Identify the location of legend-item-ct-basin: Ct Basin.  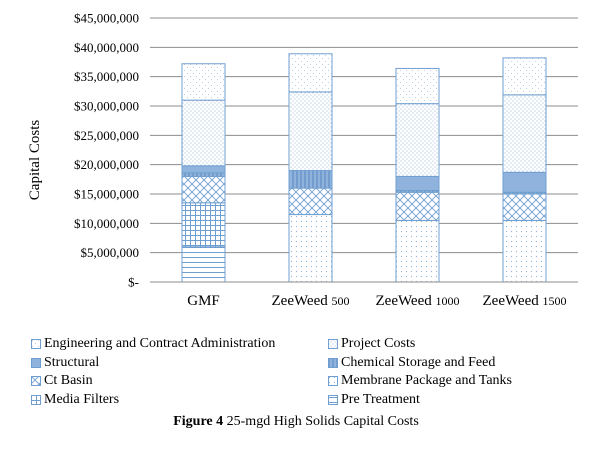
(62, 381).